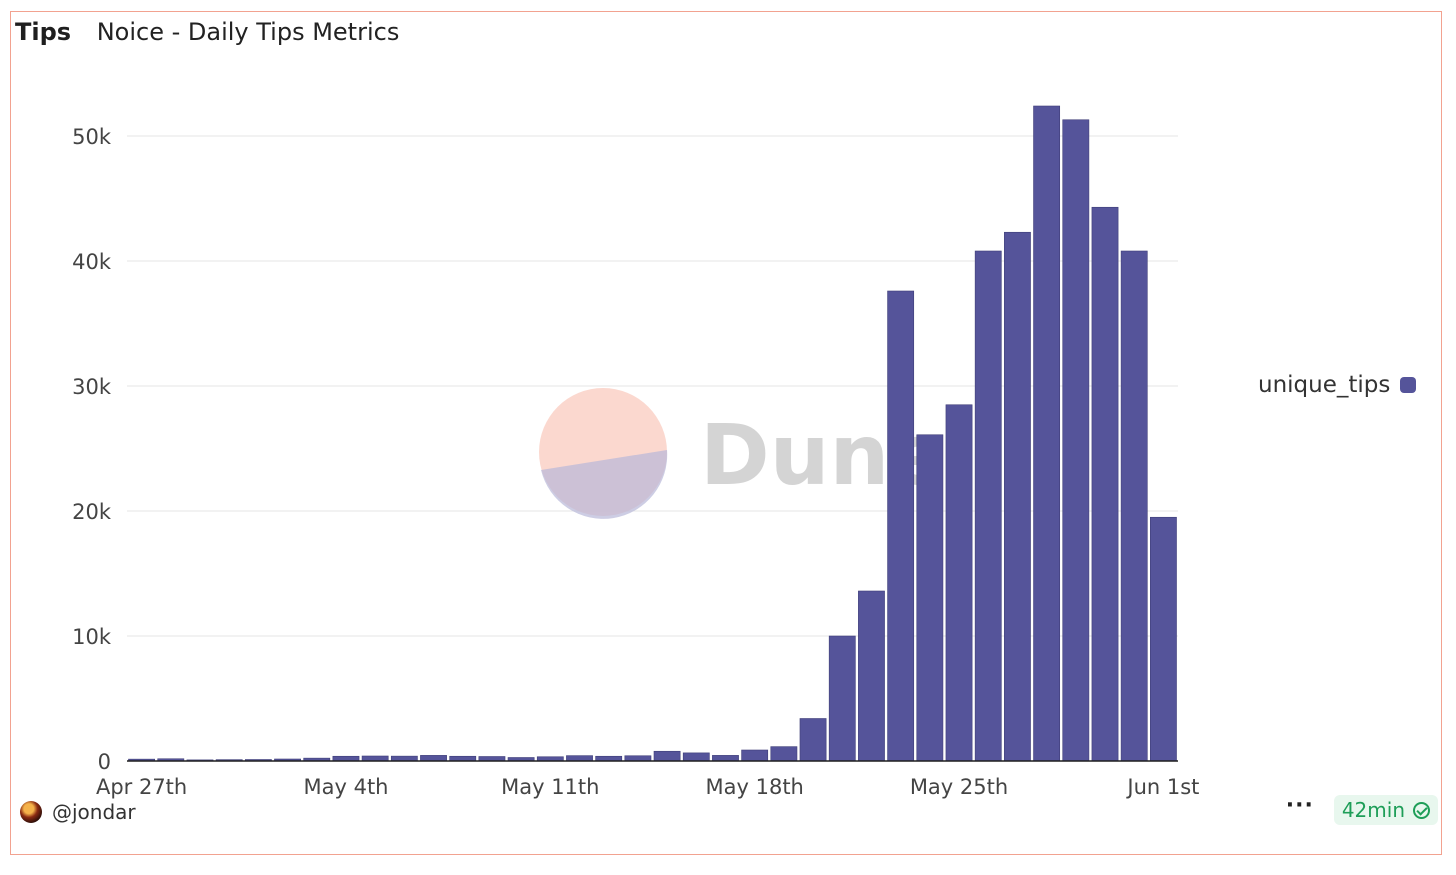  Describe the element at coordinates (92, 449) in the screenshot. I see `y-axis: 0 10k 20k 30k 40k 50k` at that location.